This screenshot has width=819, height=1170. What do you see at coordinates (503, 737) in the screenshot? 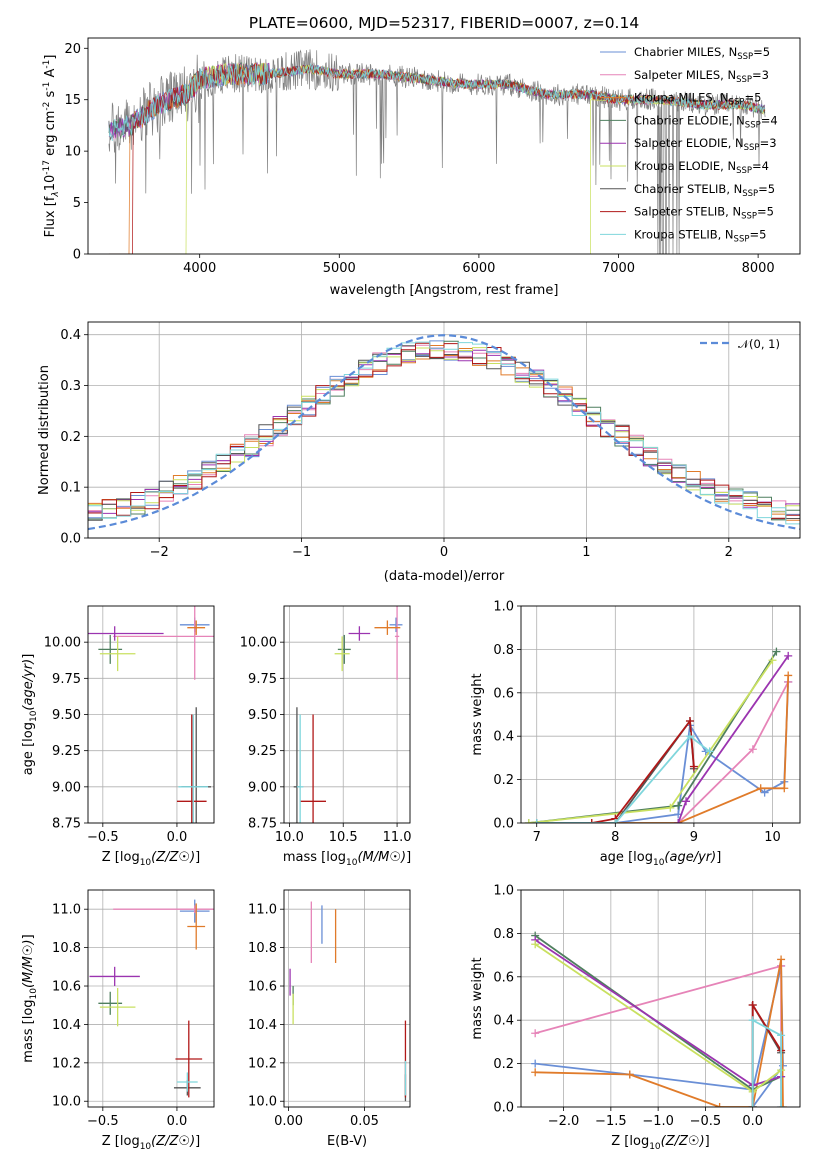
I see `y-tick-label: 0.4` at bounding box center [503, 737].